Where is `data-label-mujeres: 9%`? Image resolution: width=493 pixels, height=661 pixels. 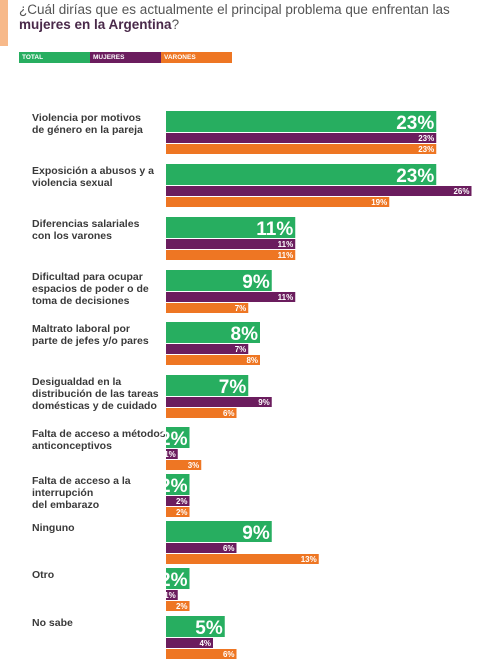
data-label-mujeres: 9% is located at coordinates (264, 402).